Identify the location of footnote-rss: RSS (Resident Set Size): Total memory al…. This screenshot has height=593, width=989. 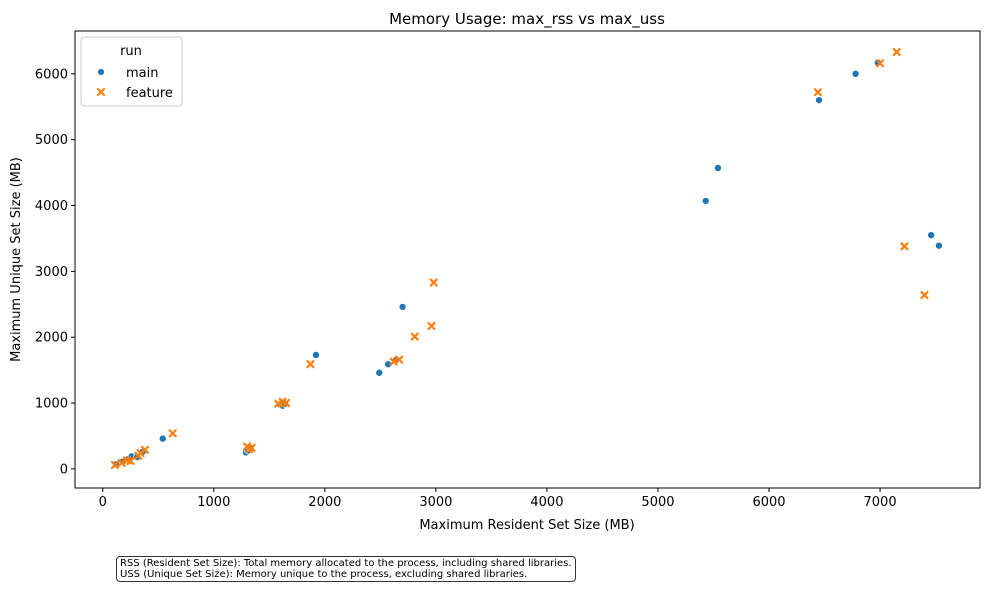
(346, 563).